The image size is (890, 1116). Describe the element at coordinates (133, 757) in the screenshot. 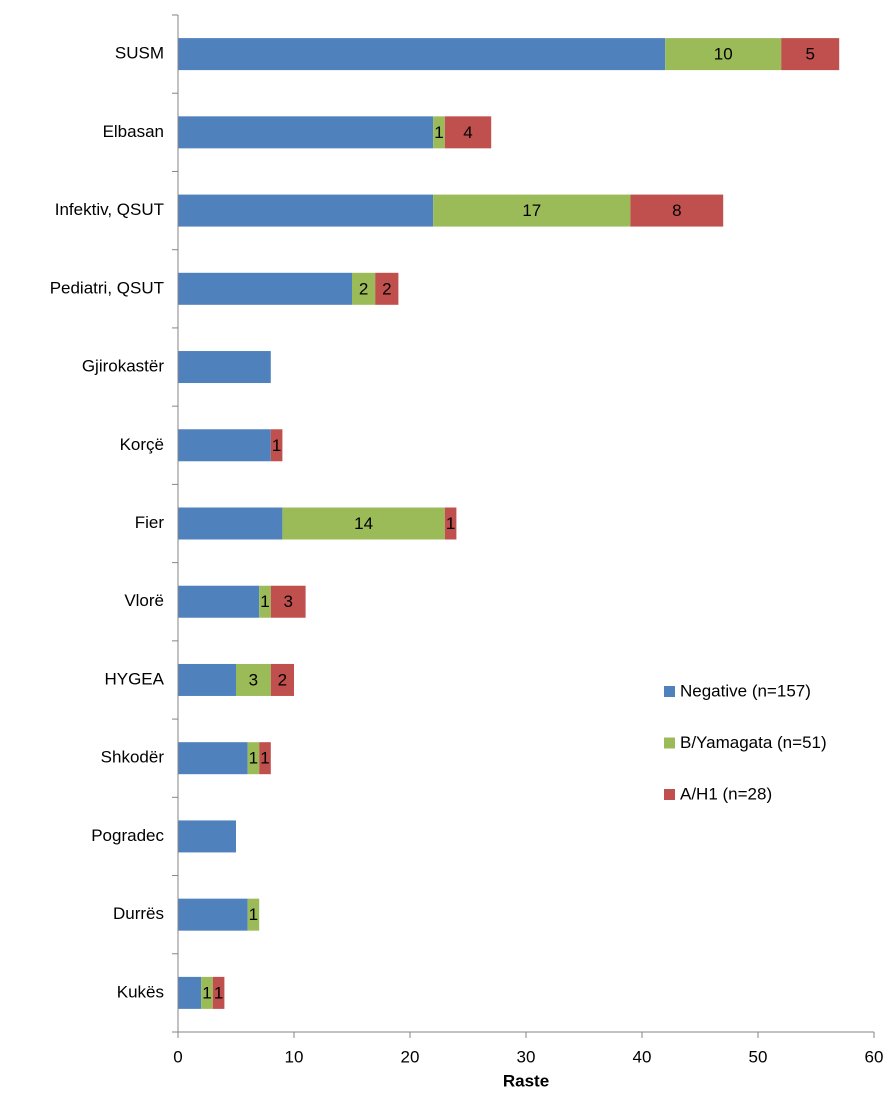

I see `y-tick-label: Shkodër` at that location.